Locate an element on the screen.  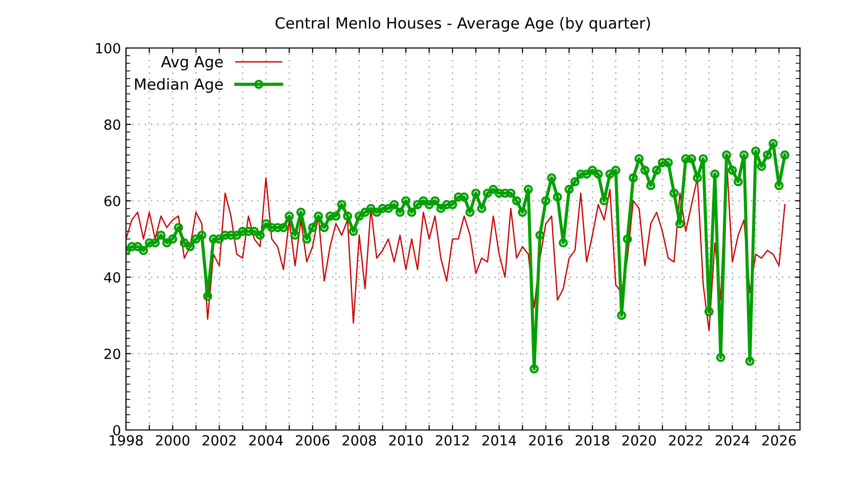
chart-title: Central Menlo Houses - Average Age (by quarter) is located at coordinates (463, 24).